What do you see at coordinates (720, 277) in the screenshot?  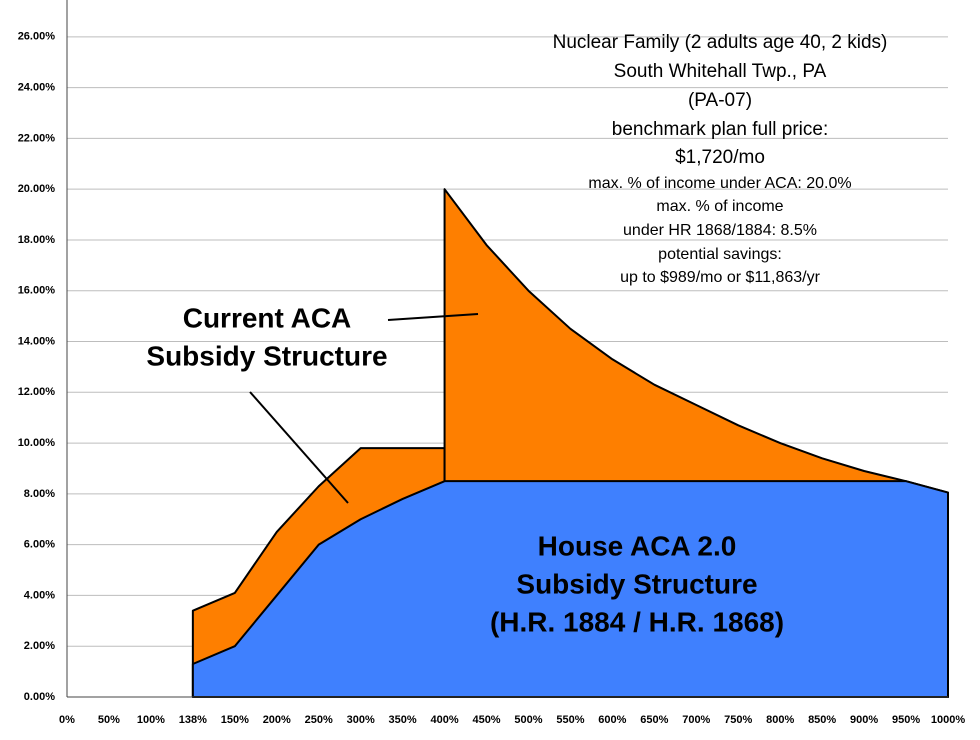 I see `annotation: up to $989/mo or $11,863/yr` at bounding box center [720, 277].